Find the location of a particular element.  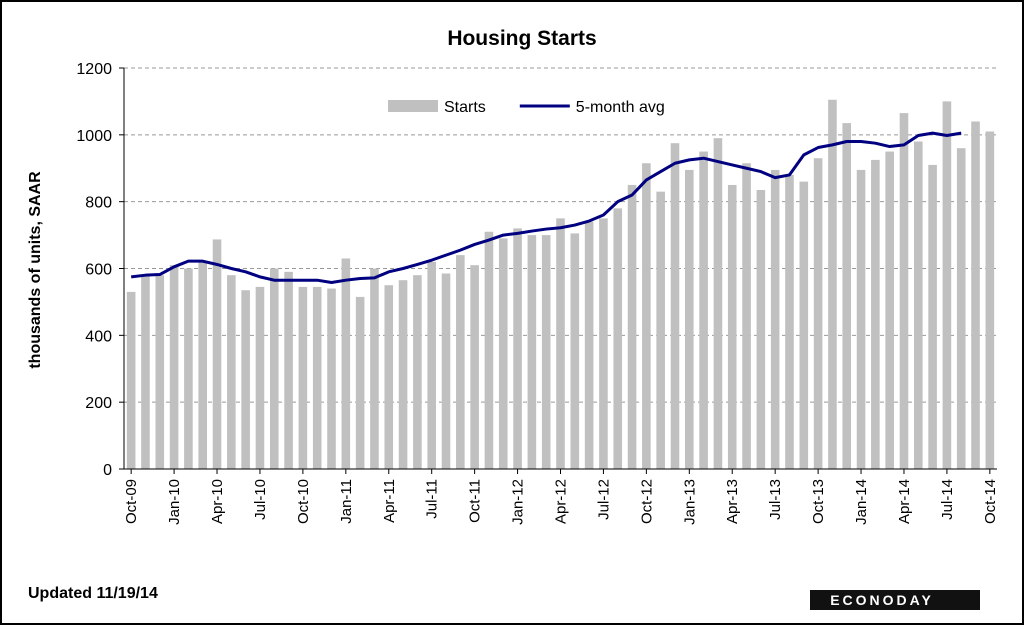

legend-label: 5-month avg is located at coordinates (620, 107).